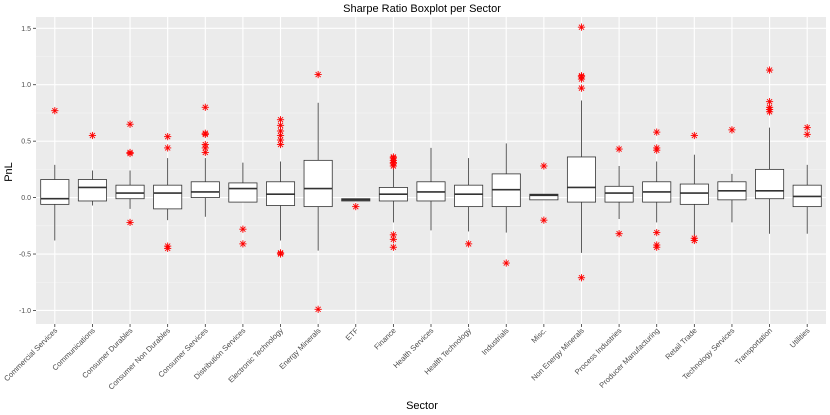 Image resolution: width=830 pixels, height=415 pixels. Describe the element at coordinates (25, 311) in the screenshot. I see `y-tick-label: -1.0` at that location.